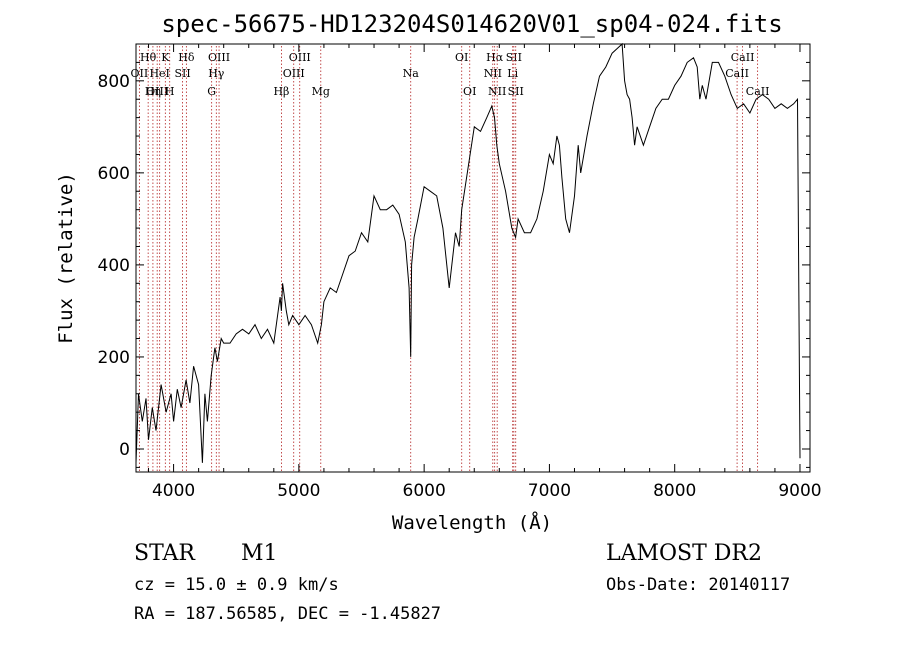 The width and height of the screenshot is (900, 649). I want to click on x-tick-label: 9000, so click(799, 491).